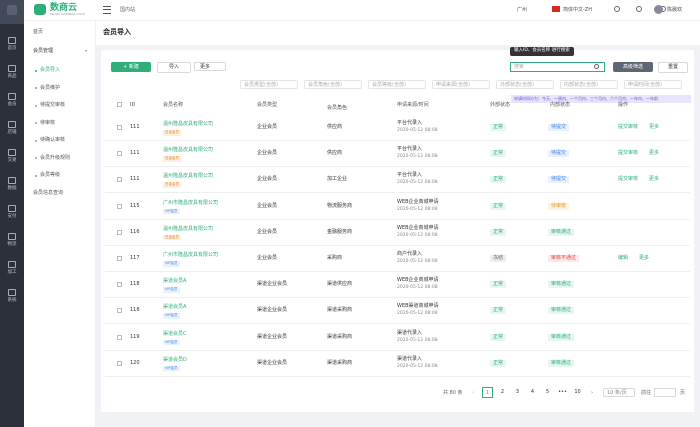 The height and width of the screenshot is (427, 700). What do you see at coordinates (619, 392) in the screenshot?
I see `page-size: 10 条/页` at bounding box center [619, 392].